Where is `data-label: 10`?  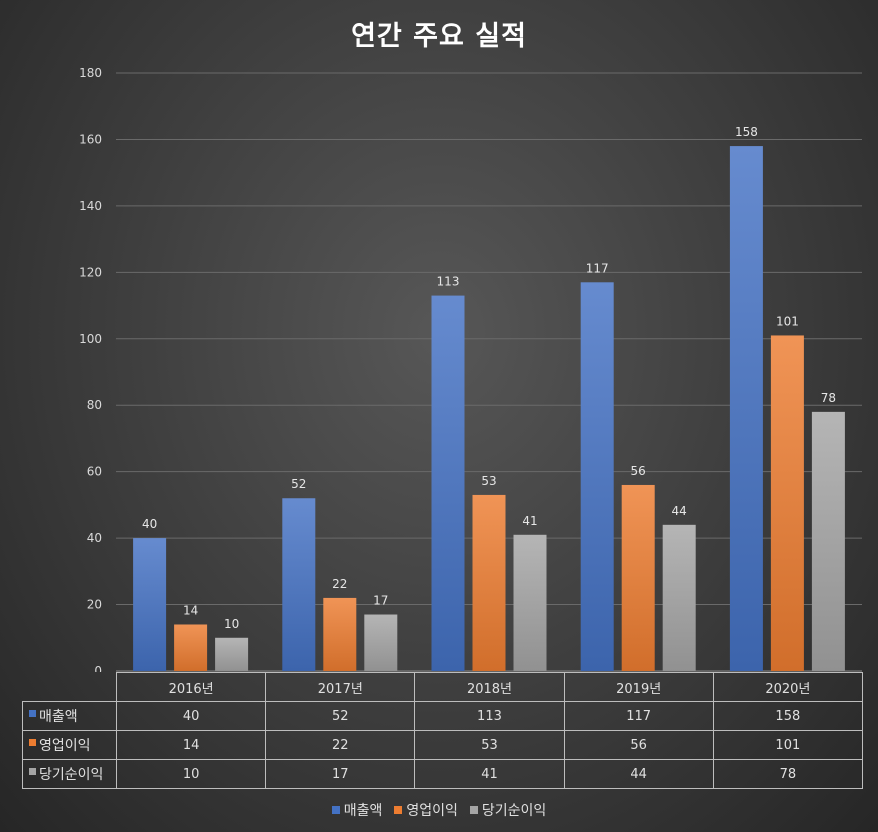 data-label: 10 is located at coordinates (231, 624).